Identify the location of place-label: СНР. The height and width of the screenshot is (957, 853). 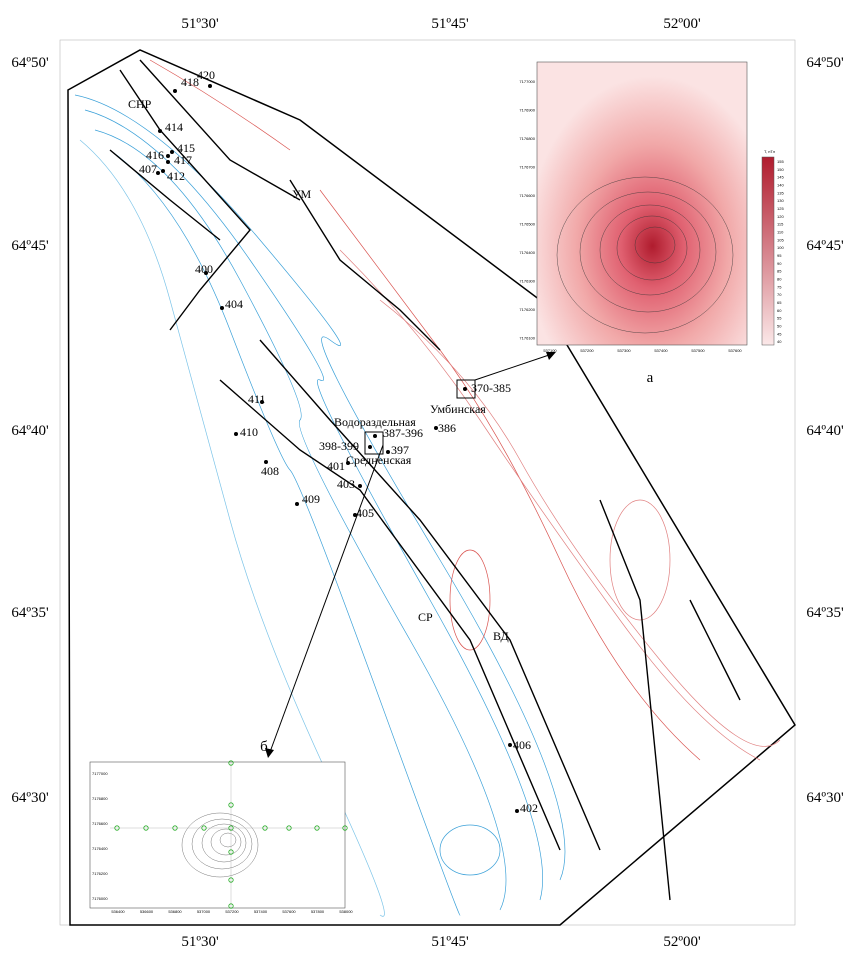
(140, 104).